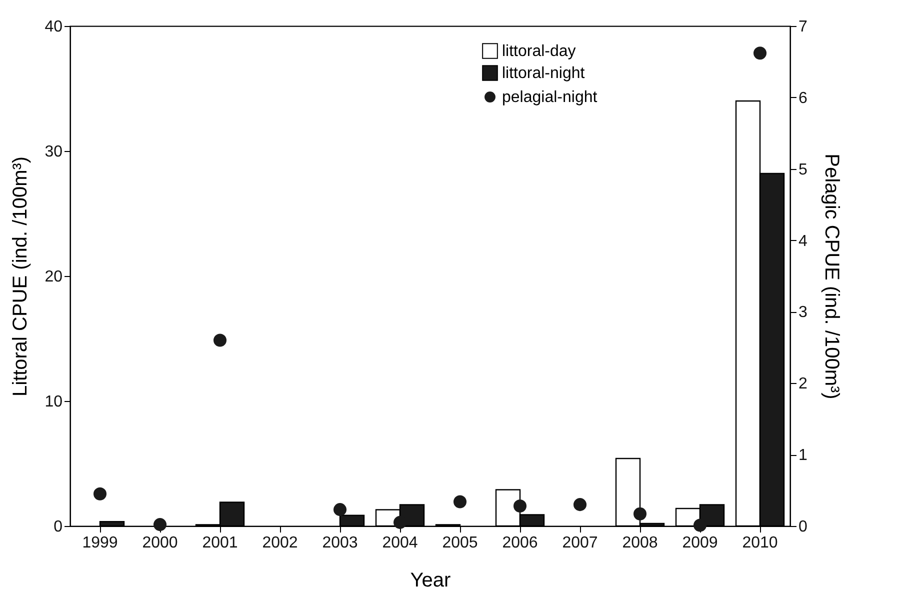  Describe the element at coordinates (53, 277) in the screenshot. I see `y-tick-label: 20` at that location.